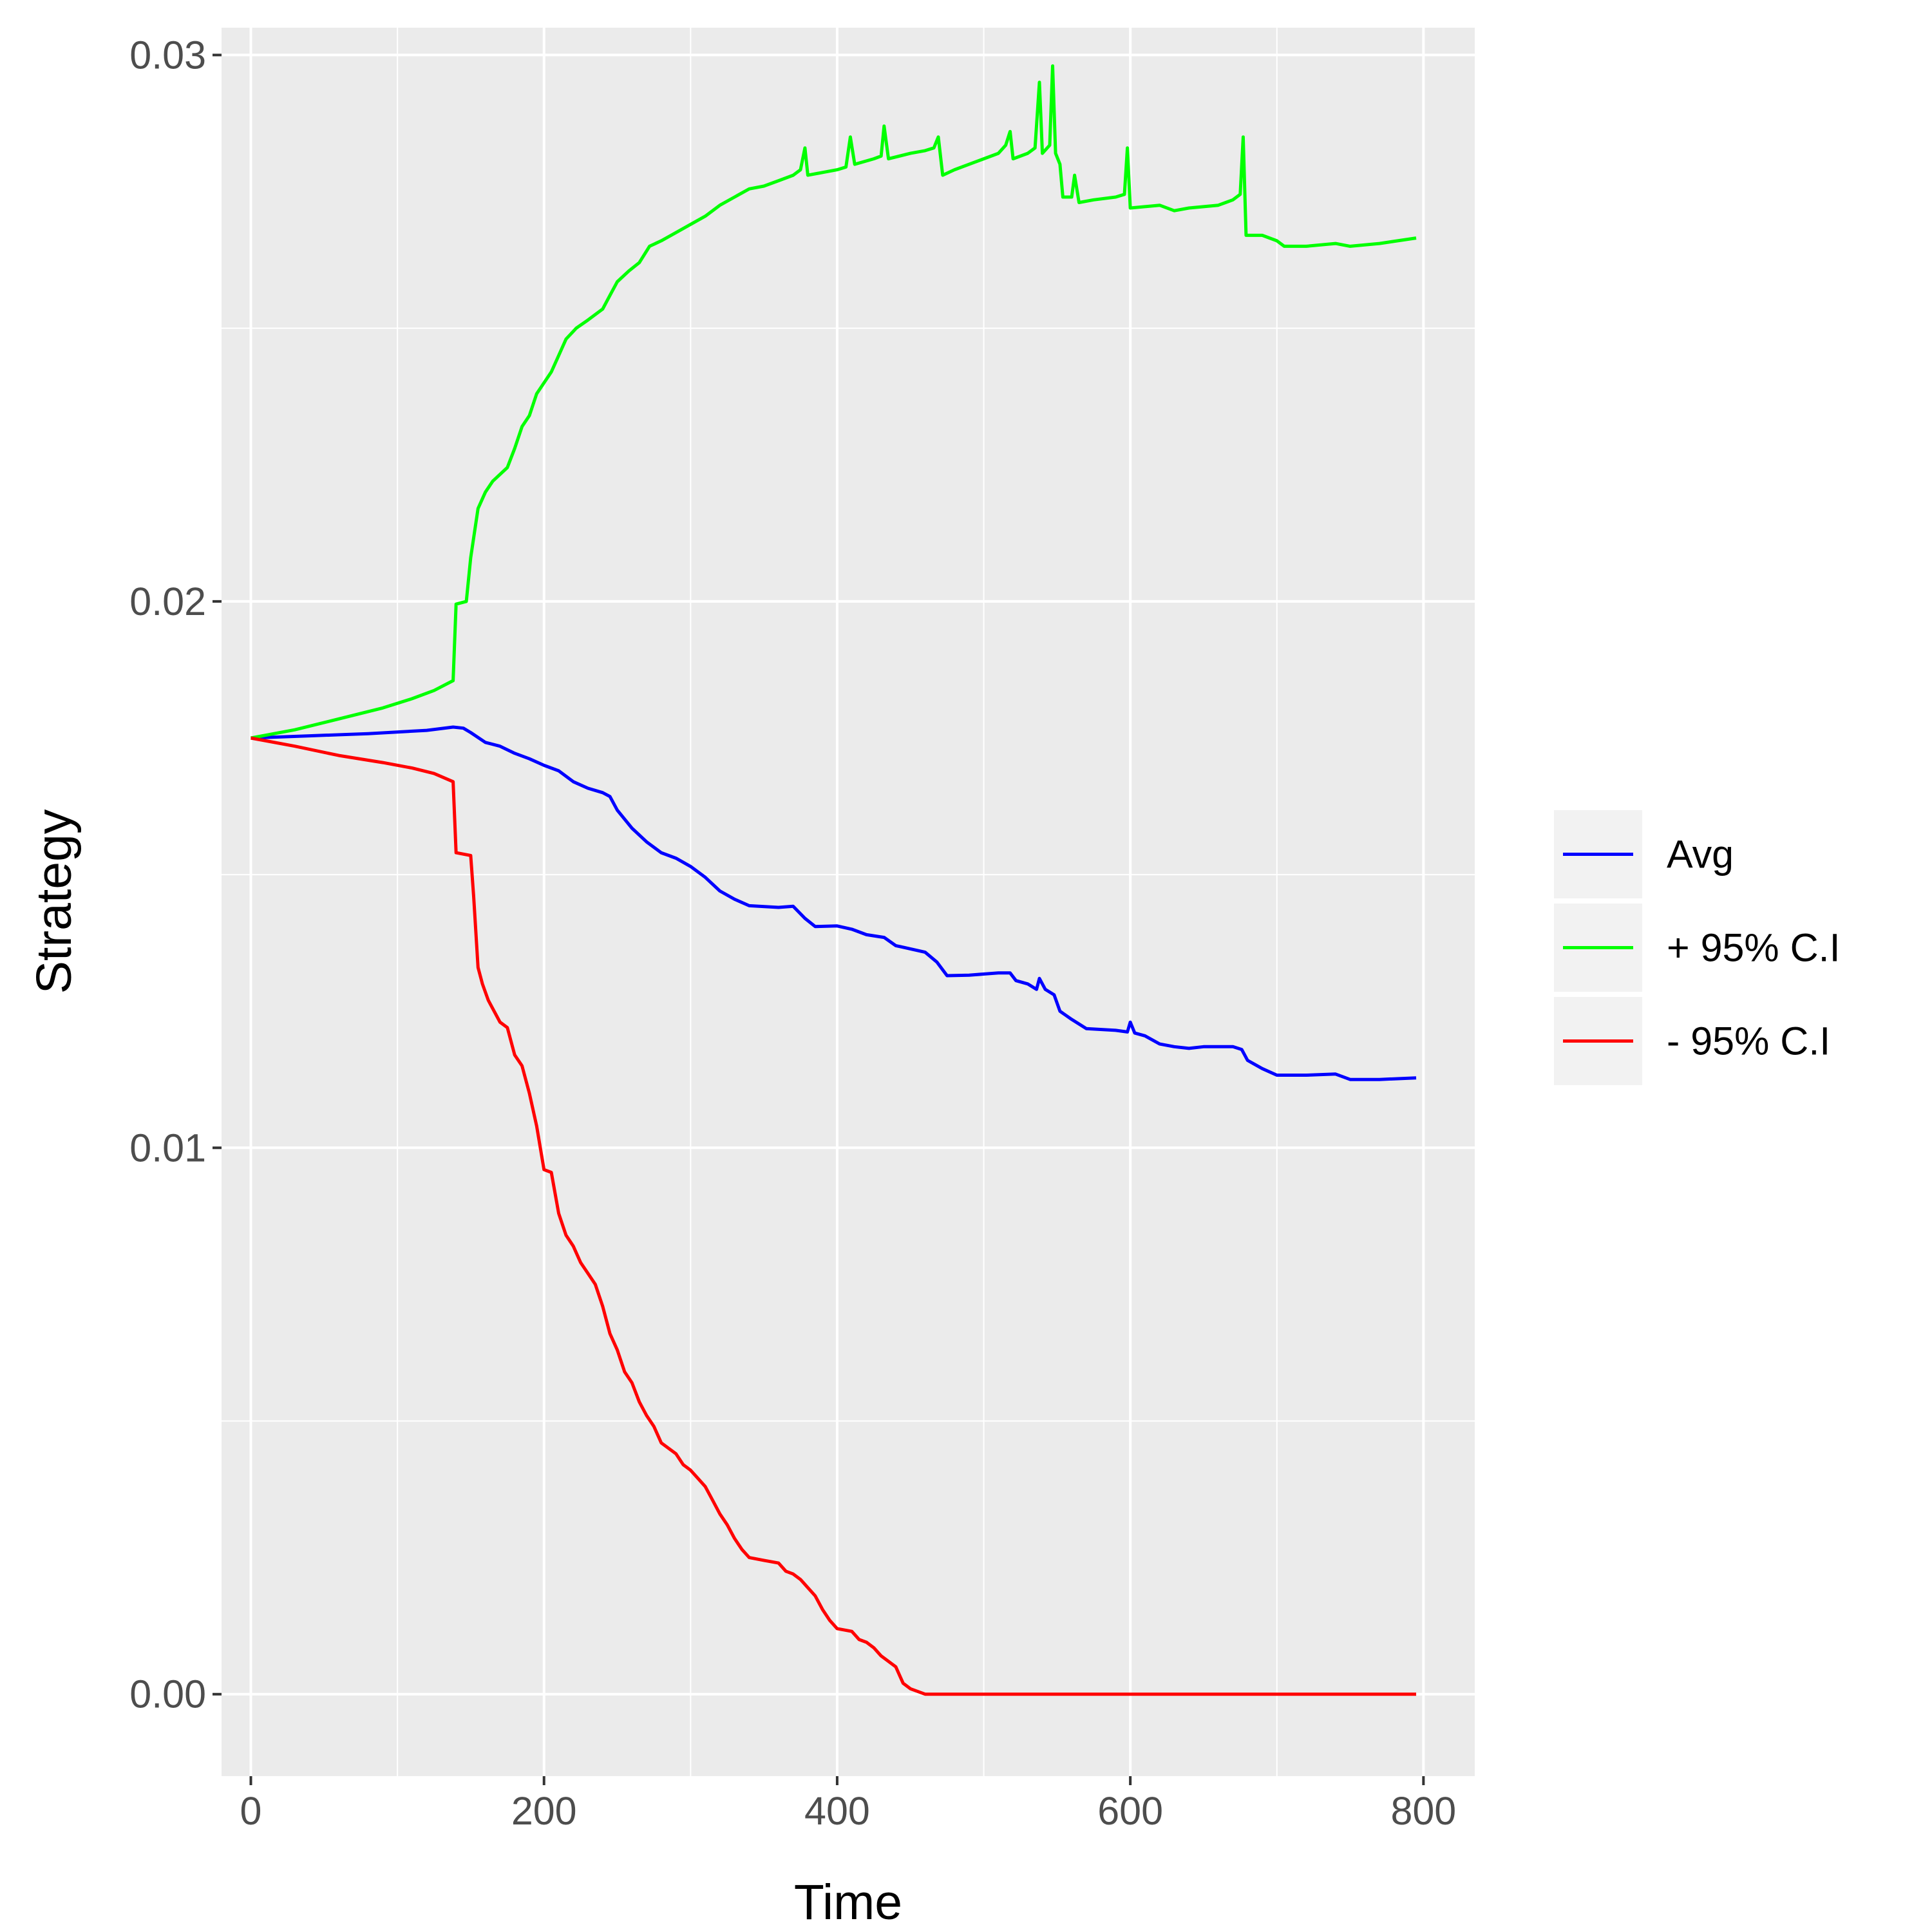  I want to click on x-tick-labels: 0 200 400 600 800, so click(848, 1811).